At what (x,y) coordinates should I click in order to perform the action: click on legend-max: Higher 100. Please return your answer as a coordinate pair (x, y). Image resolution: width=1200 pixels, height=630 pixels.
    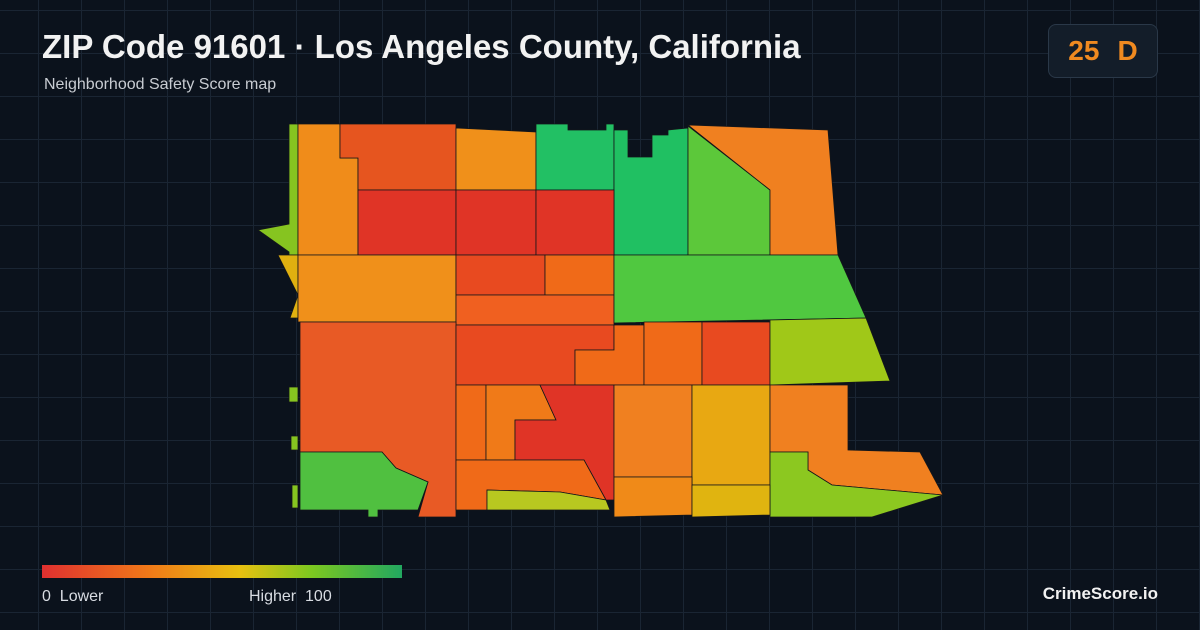
    Looking at the image, I should click on (290, 597).